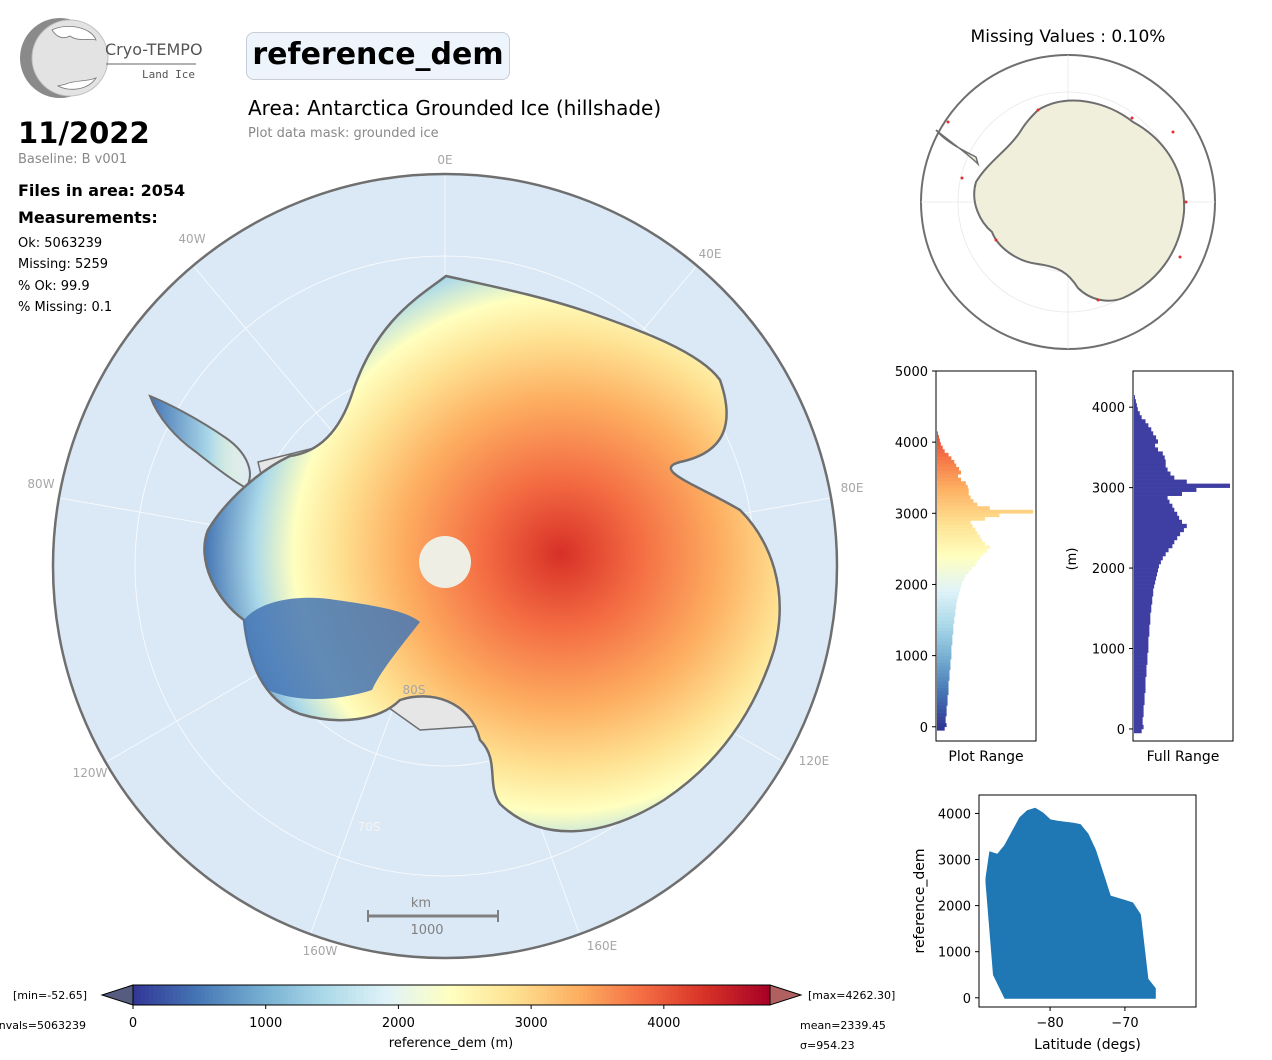 Image resolution: width=1272 pixels, height=1060 pixels. What do you see at coordinates (1108, 408) in the screenshot?
I see `ytick-label: 4000` at bounding box center [1108, 408].